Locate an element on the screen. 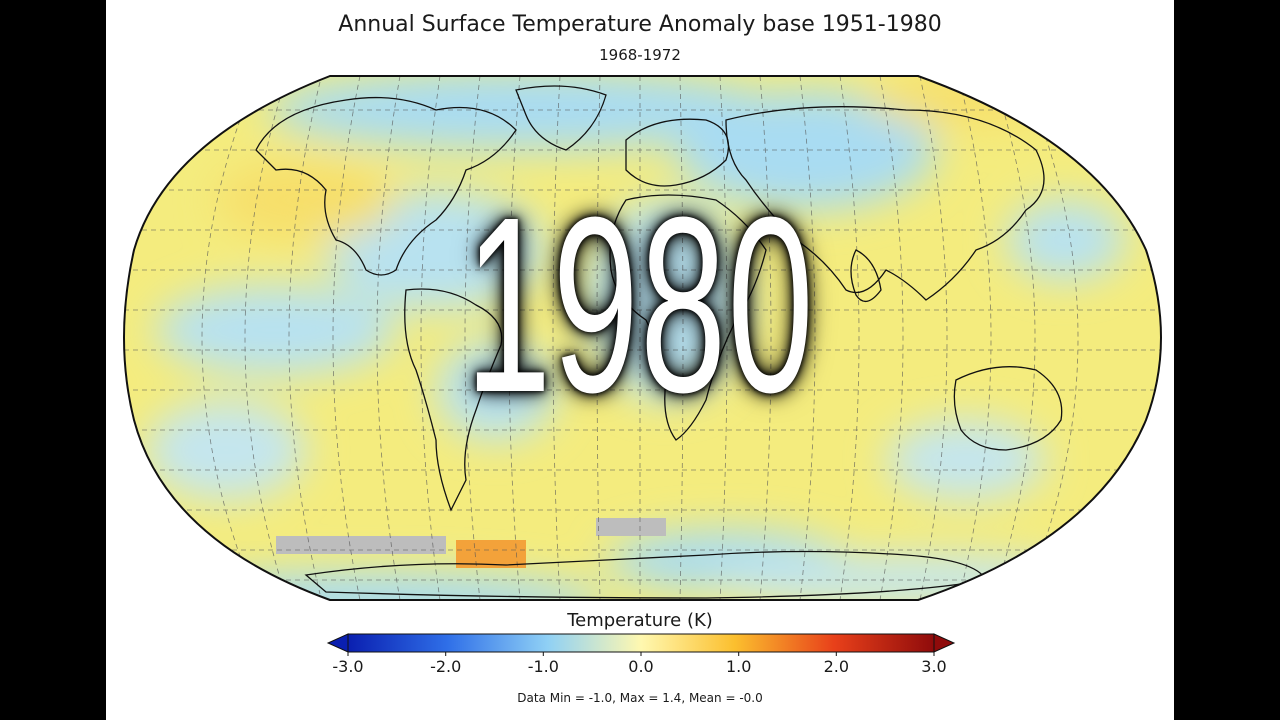  map-subtitle: 1968-1972 is located at coordinates (640, 55).